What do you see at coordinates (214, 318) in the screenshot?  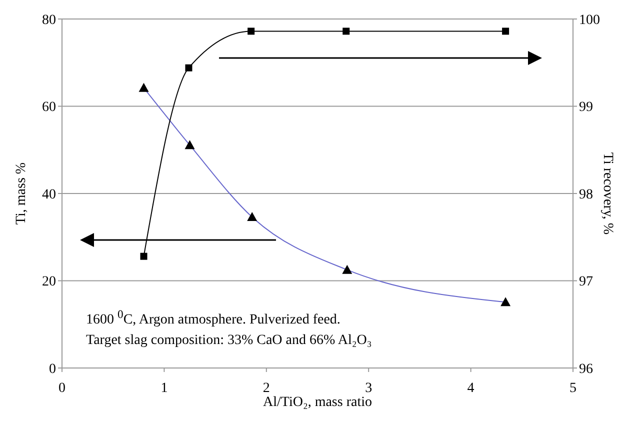 I see `annotation: 1600 $^{0}$C, Argon atmosphere. Pulverized feed.` at bounding box center [214, 318].